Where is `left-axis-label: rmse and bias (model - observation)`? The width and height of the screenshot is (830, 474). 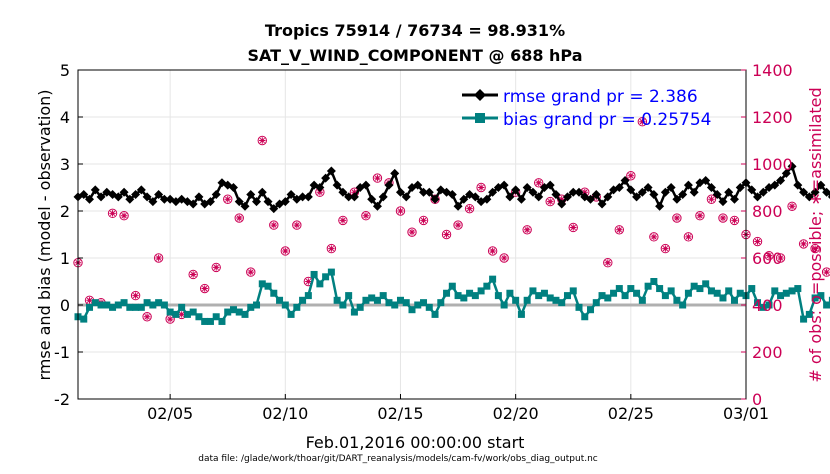
left-axis-label: rmse and bias (model - observation) is located at coordinates (44, 234).